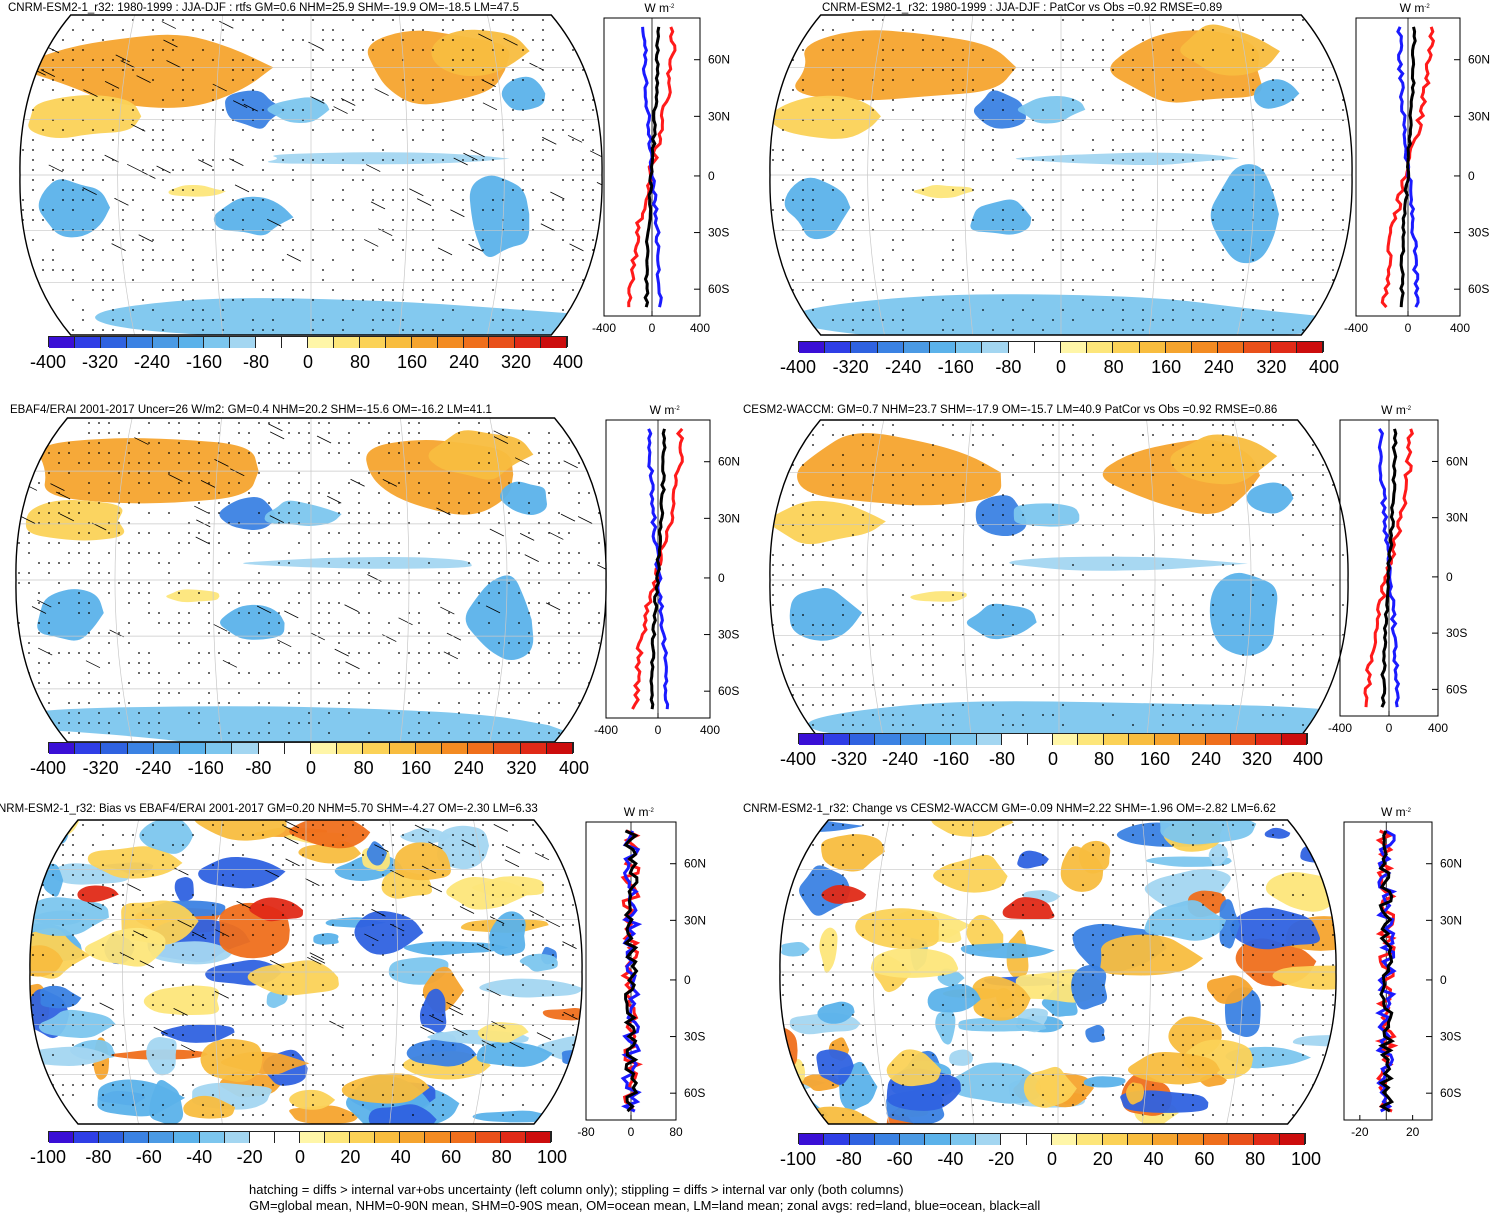 This screenshot has height=1213, width=1500. I want to click on colorbar-label: 20, so click(350, 1157).